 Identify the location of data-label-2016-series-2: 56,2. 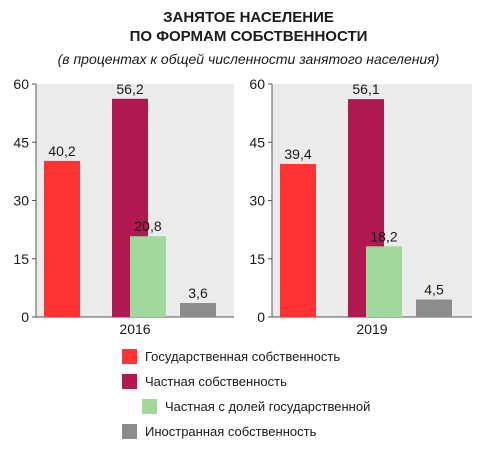
(129, 89).